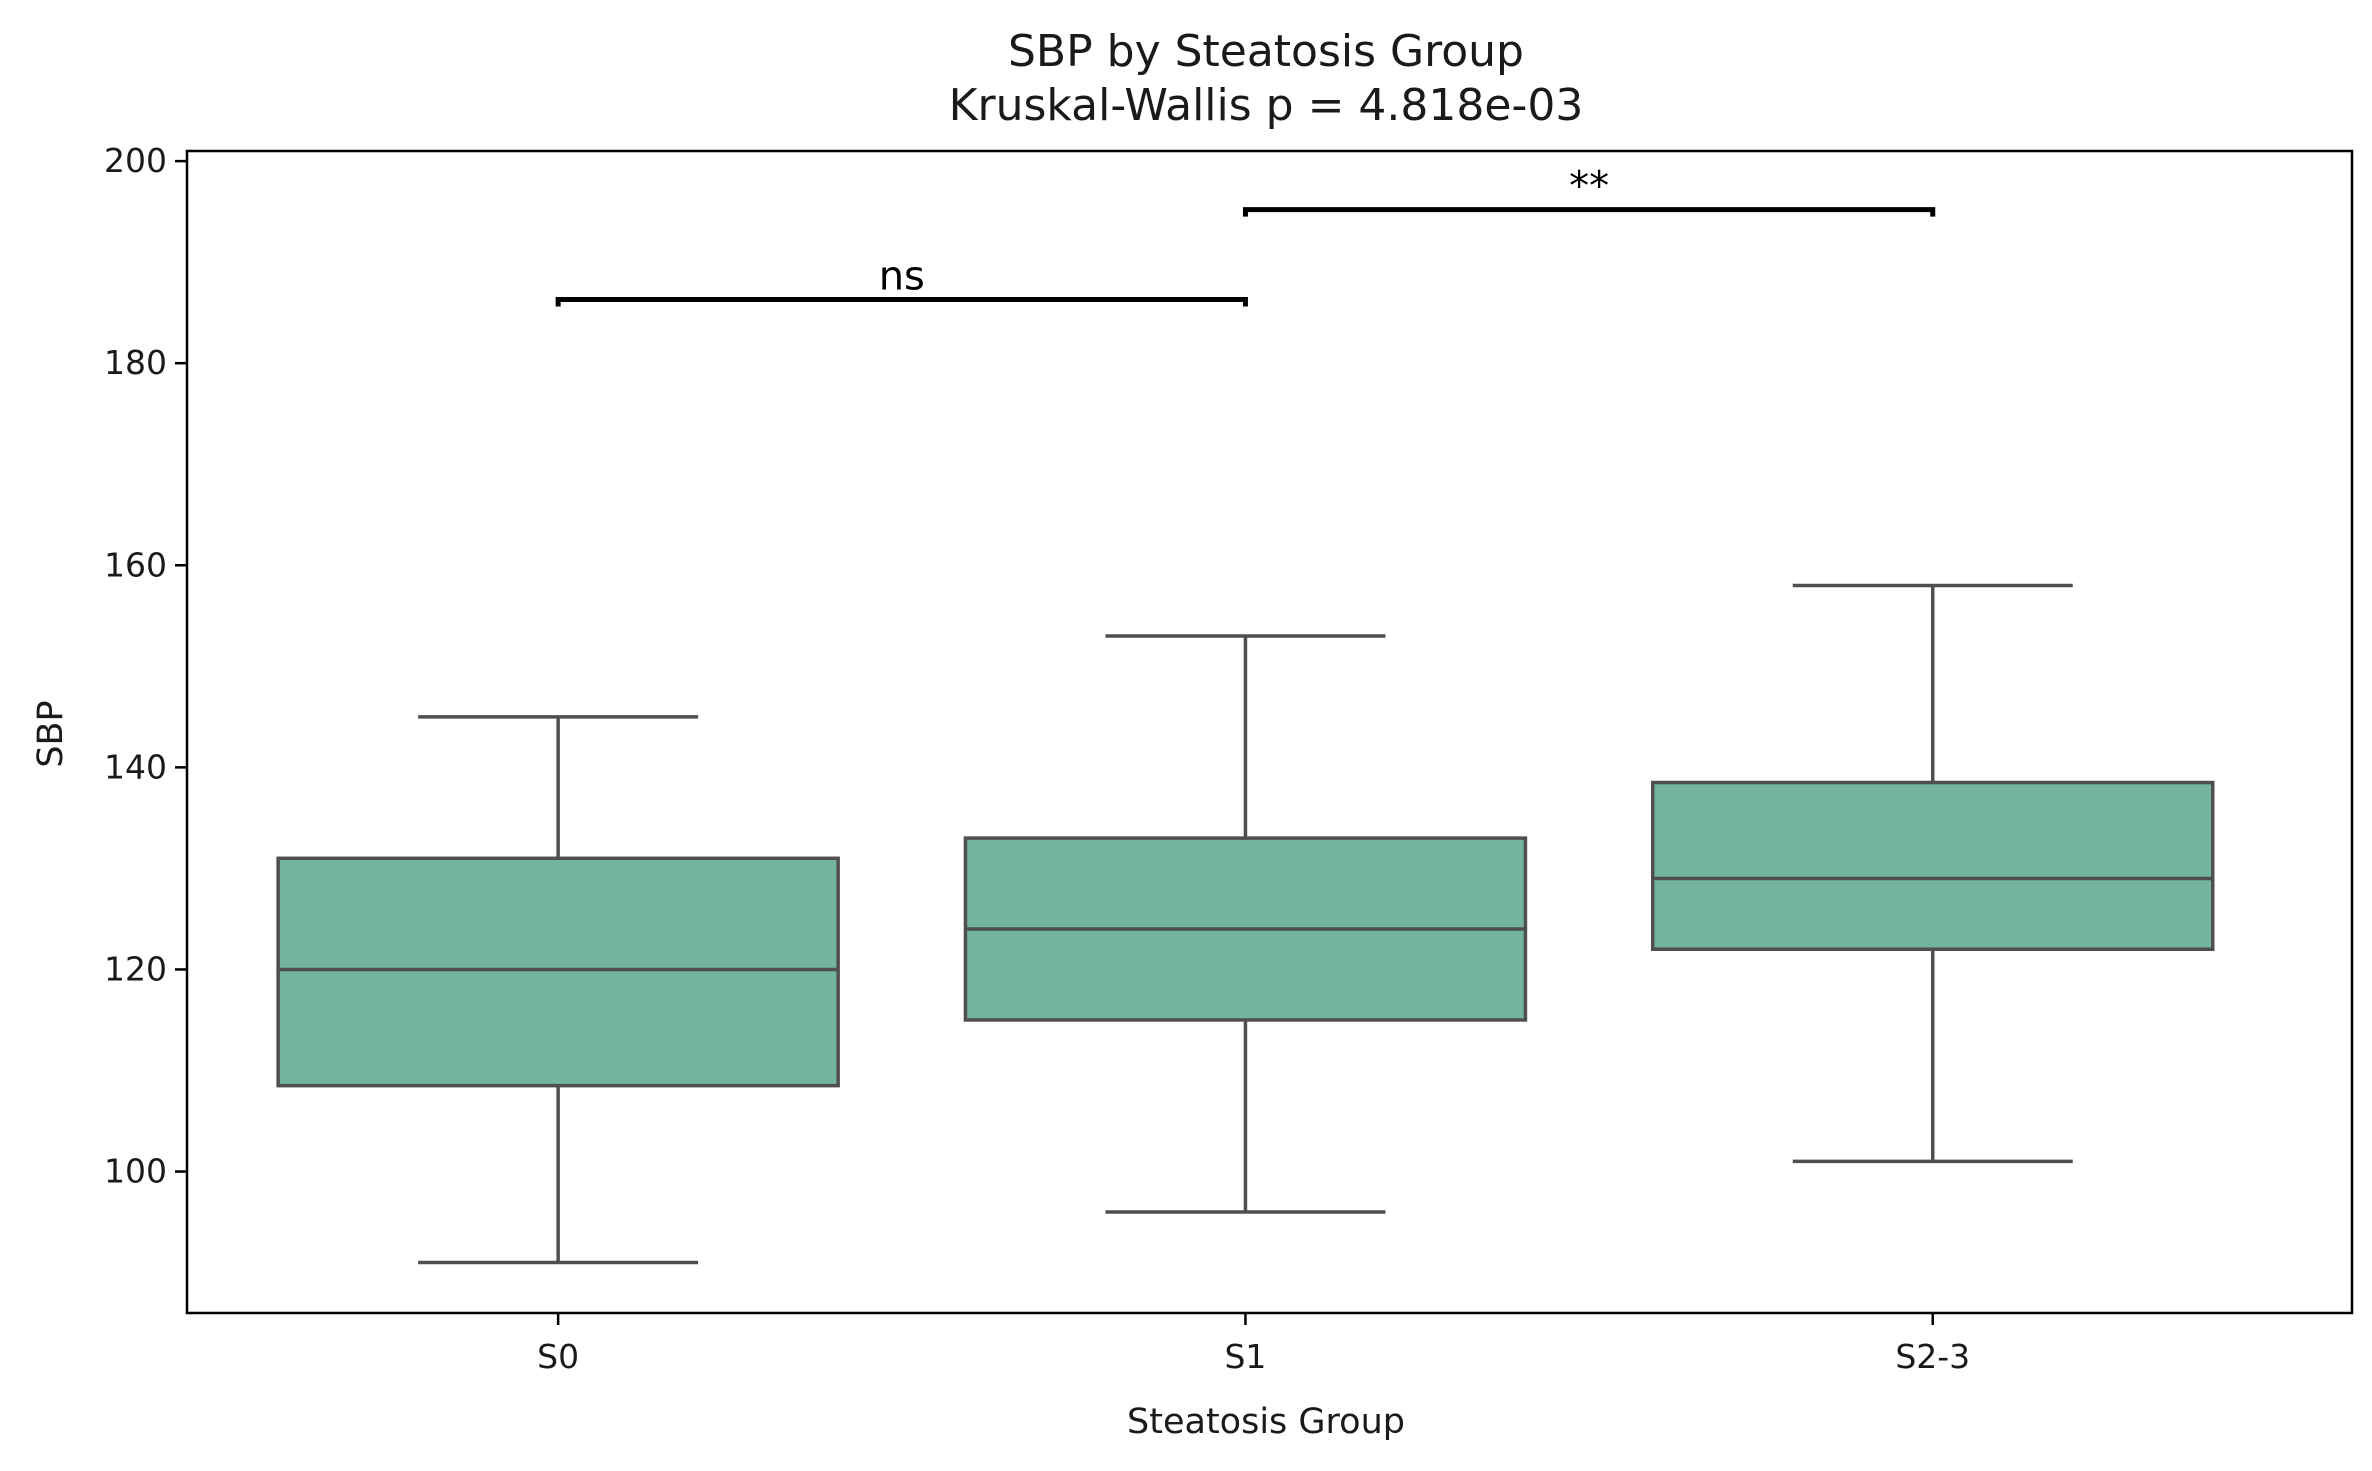 The height and width of the screenshot is (1471, 2372). I want to click on significance-label: ns, so click(902, 277).